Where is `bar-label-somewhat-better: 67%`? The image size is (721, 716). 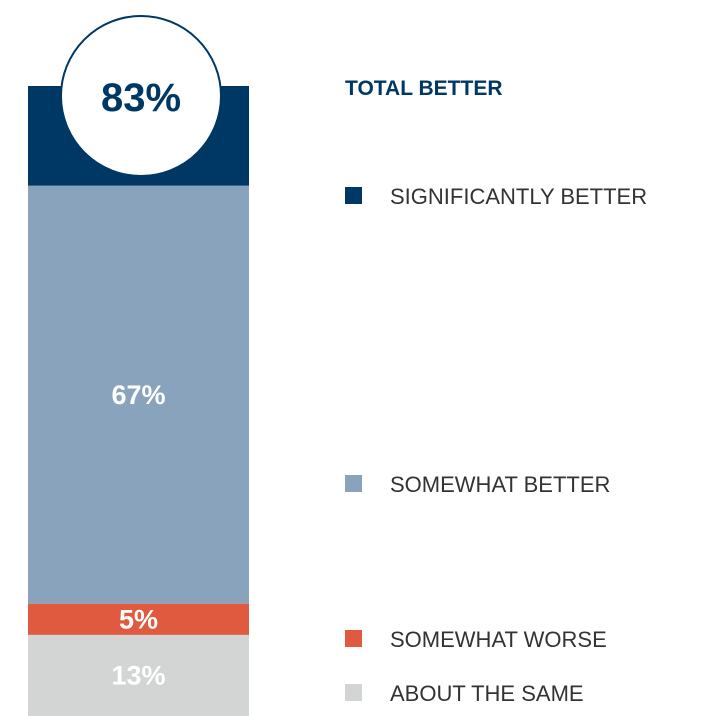 bar-label-somewhat-better: 67% is located at coordinates (138, 395).